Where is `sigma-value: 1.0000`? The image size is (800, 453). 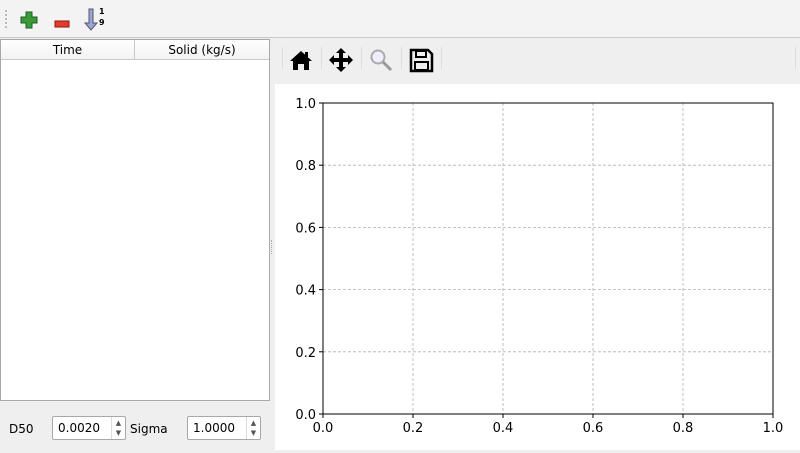 sigma-value: 1.0000 is located at coordinates (214, 428).